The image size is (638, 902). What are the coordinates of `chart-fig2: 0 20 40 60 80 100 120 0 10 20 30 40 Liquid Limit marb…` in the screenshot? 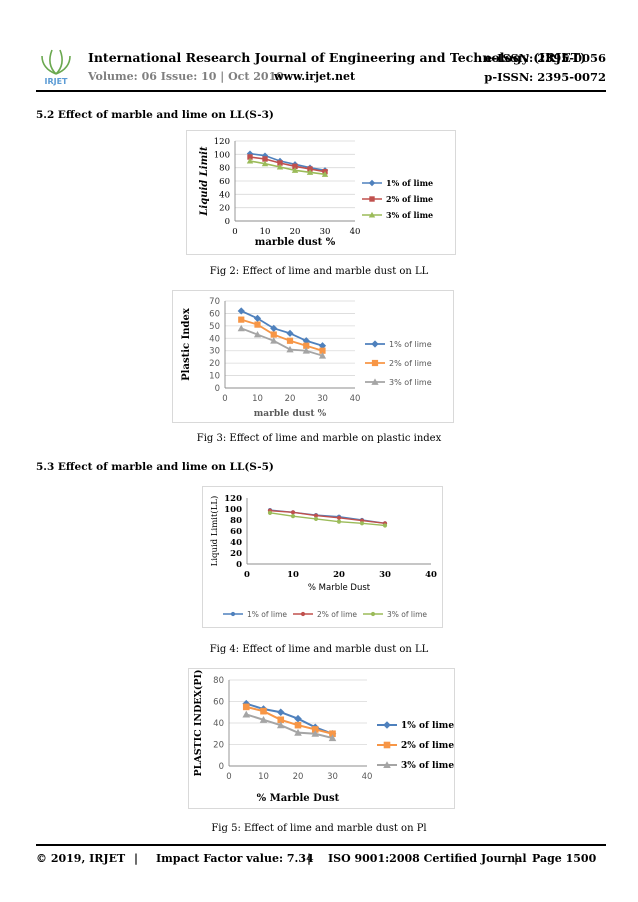 It's located at (316, 192).